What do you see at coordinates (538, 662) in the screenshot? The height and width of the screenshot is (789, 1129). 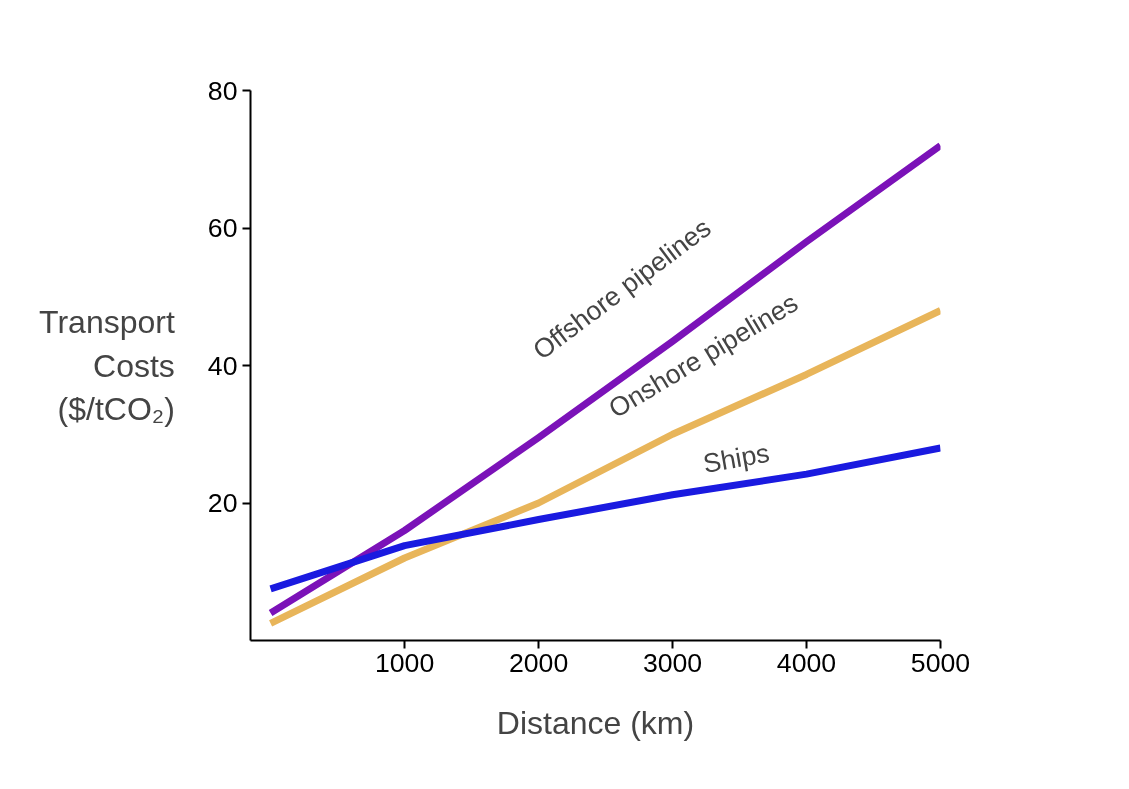 I see `x-tick-label: 2000` at bounding box center [538, 662].